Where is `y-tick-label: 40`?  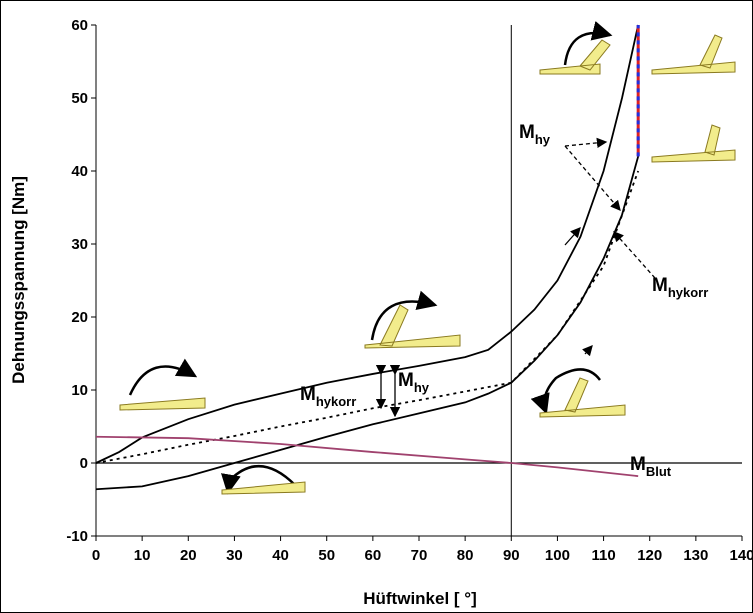 y-tick-label: 40 is located at coordinates (79, 171).